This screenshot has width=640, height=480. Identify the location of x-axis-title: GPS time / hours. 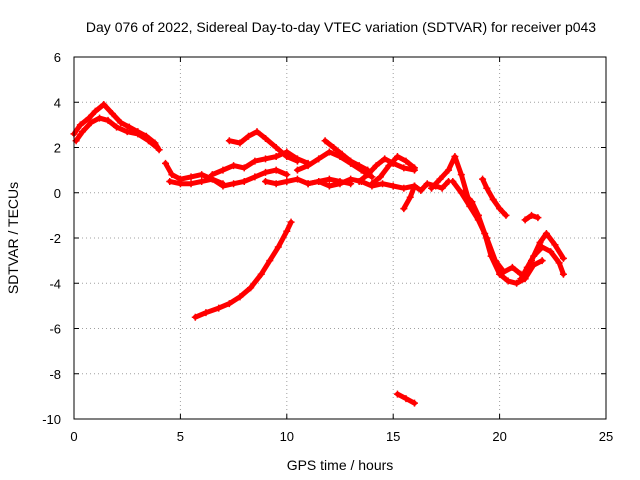
(340, 465).